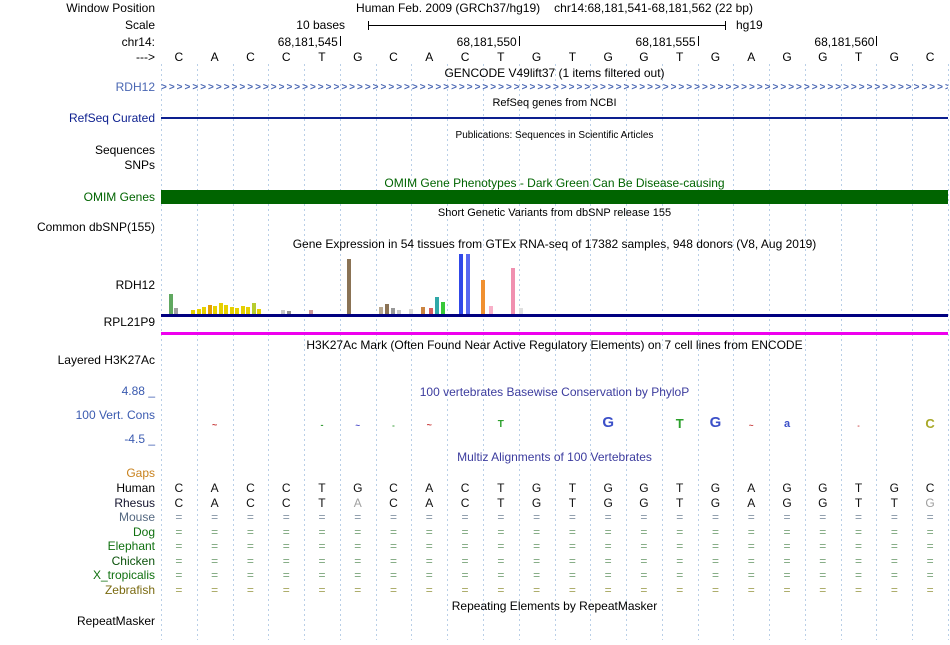 The image size is (950, 645). I want to click on track-label-100-vert-cons: 100 Vert. Cons, so click(115, 415).